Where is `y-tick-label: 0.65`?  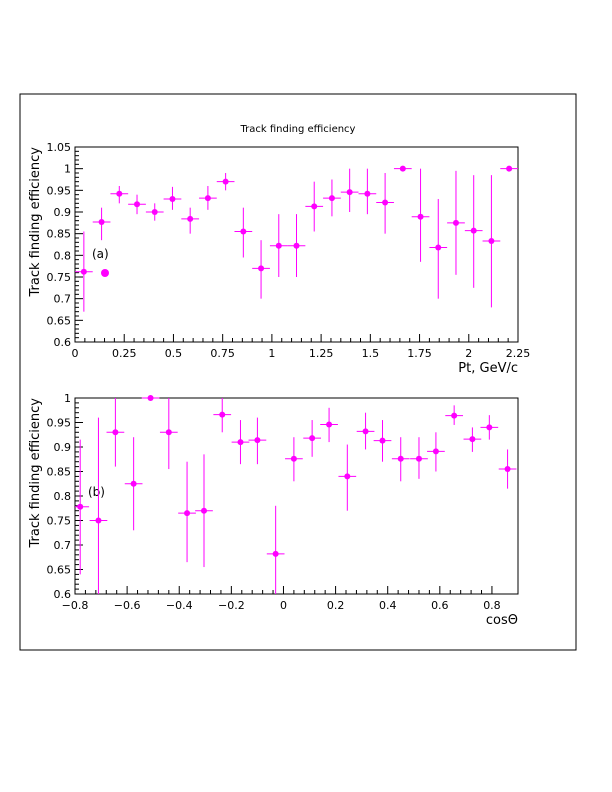 y-tick-label: 0.65 is located at coordinates (59, 570).